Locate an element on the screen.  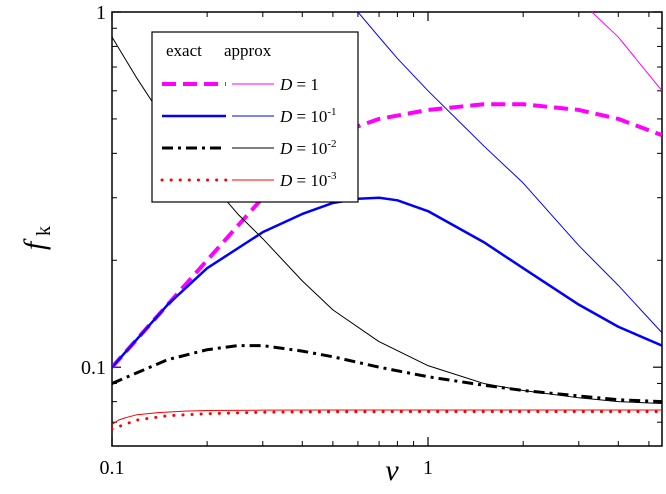
legend-label: D = 10-1 is located at coordinates (308, 116).